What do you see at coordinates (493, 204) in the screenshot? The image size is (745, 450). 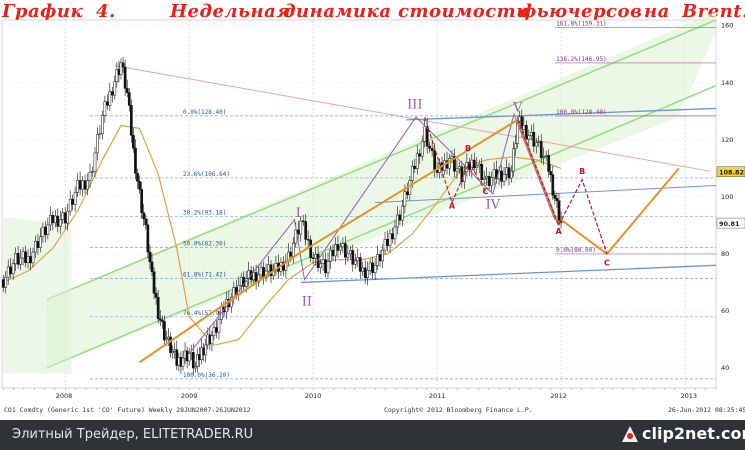 I see `wave-label: IV` at bounding box center [493, 204].